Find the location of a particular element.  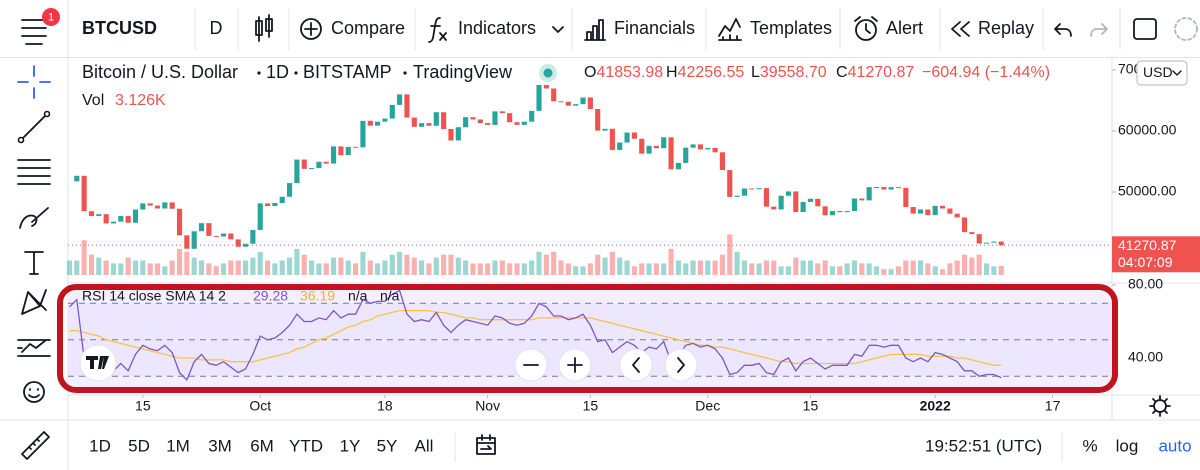

indicators-button: Indicators is located at coordinates (497, 28).